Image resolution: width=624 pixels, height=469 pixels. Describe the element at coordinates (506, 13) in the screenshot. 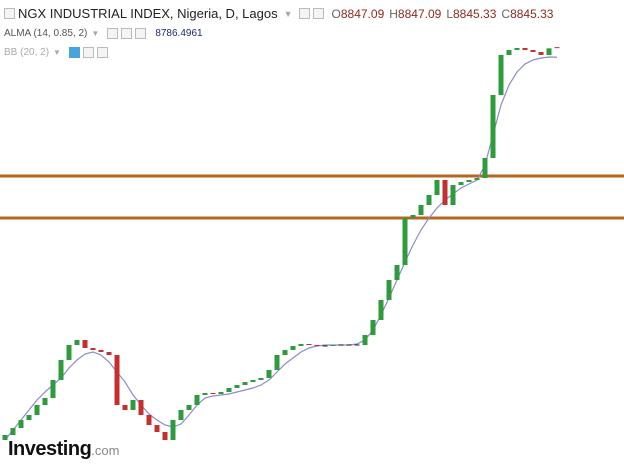

I see `ohlc-label: C` at that location.